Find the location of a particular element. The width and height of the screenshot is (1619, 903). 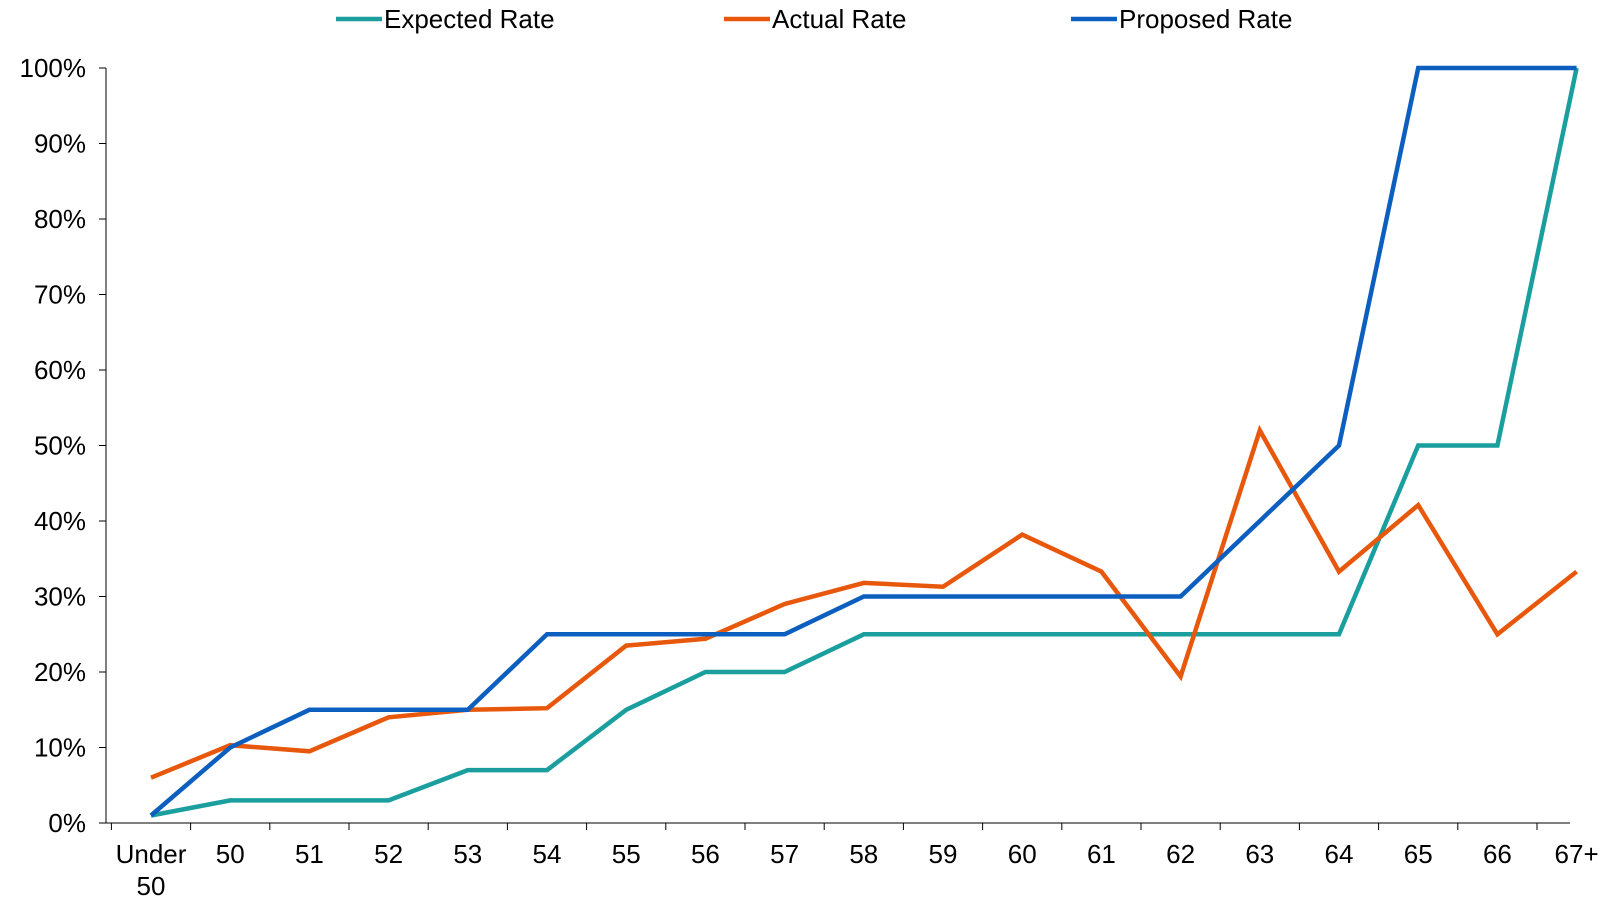

y-tick-label: 70% is located at coordinates (60, 295).